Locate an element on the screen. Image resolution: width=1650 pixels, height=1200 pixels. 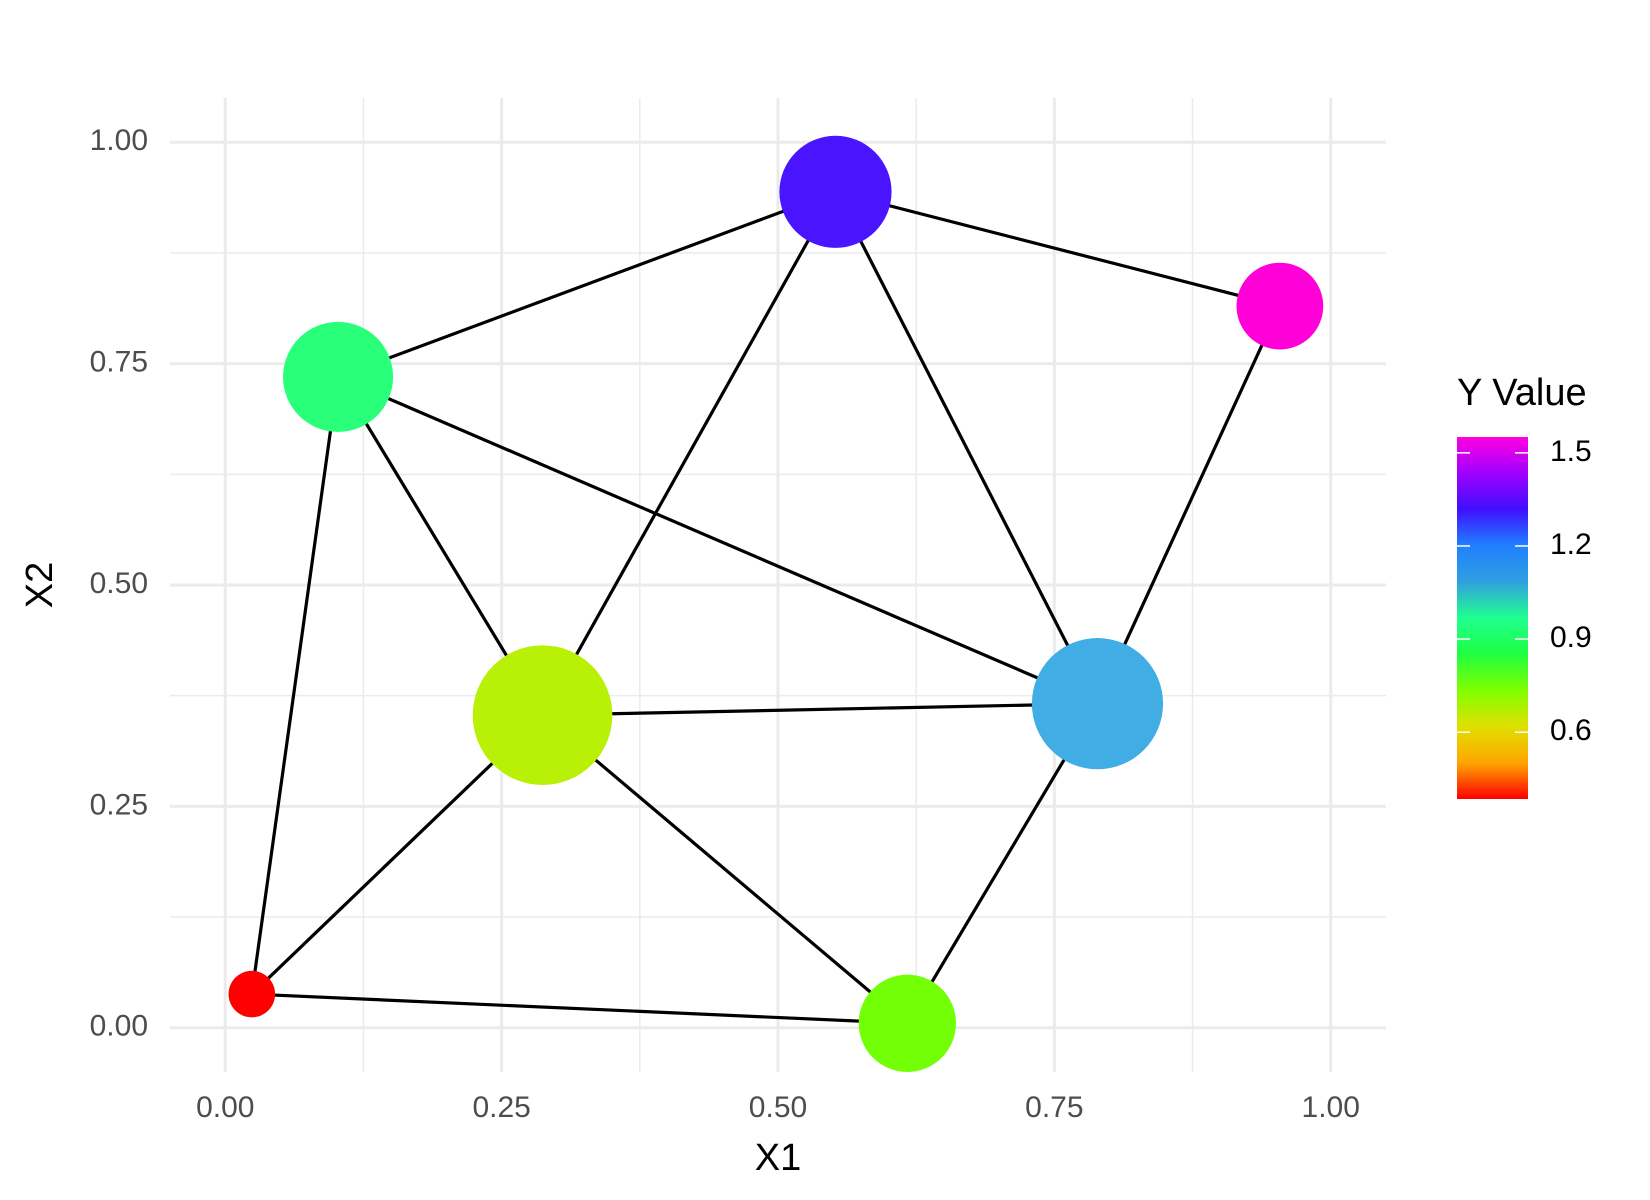
colorbar is located at coordinates (1492, 618).